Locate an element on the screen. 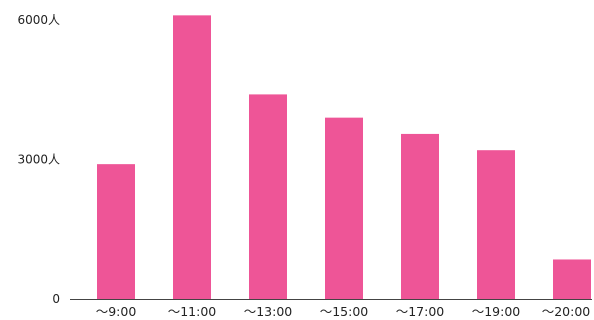  y-axis-ticks: 0 3000人 6000人 is located at coordinates (38, 159).